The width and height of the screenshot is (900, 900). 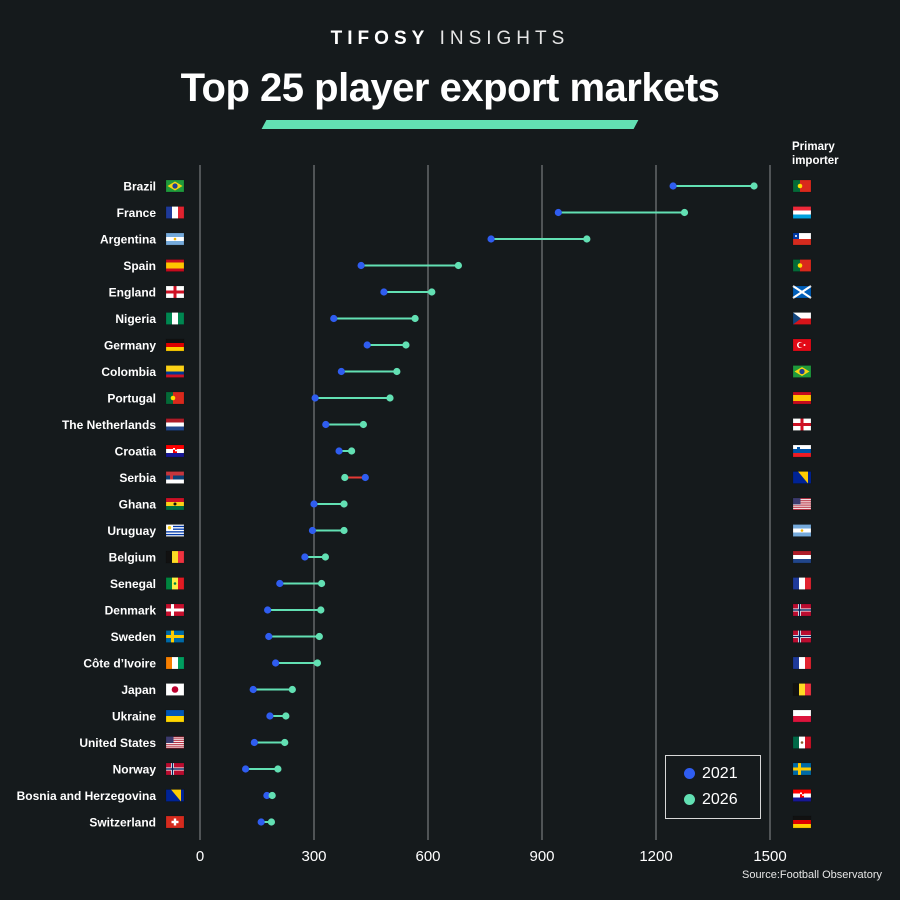 I want to click on country-label-colombia: Colombia, so click(x=128, y=372).